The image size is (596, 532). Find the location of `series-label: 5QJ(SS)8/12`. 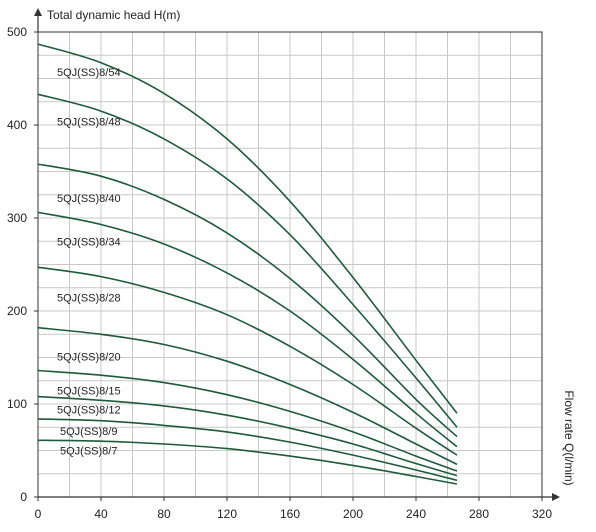

series-label: 5QJ(SS)8/12 is located at coordinates (89, 411).